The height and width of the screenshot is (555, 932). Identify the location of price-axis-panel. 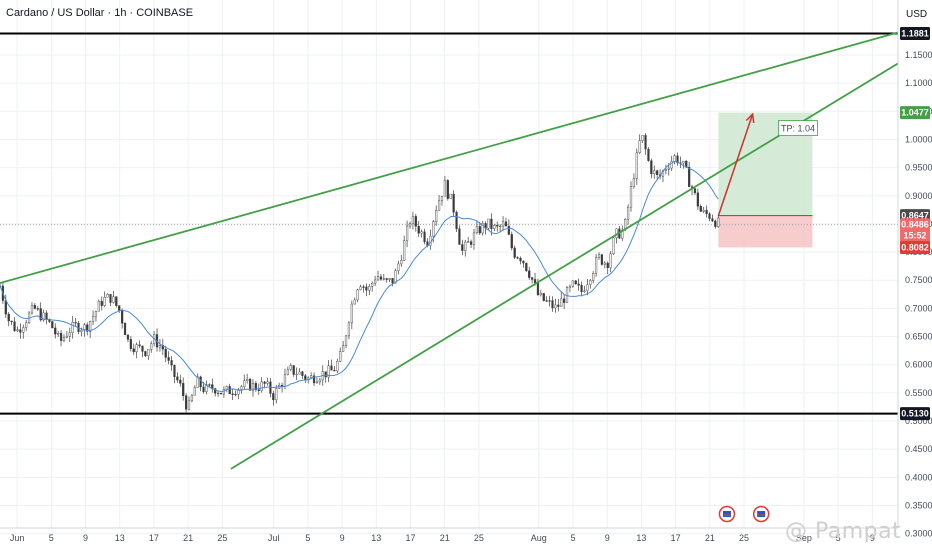
(915, 275).